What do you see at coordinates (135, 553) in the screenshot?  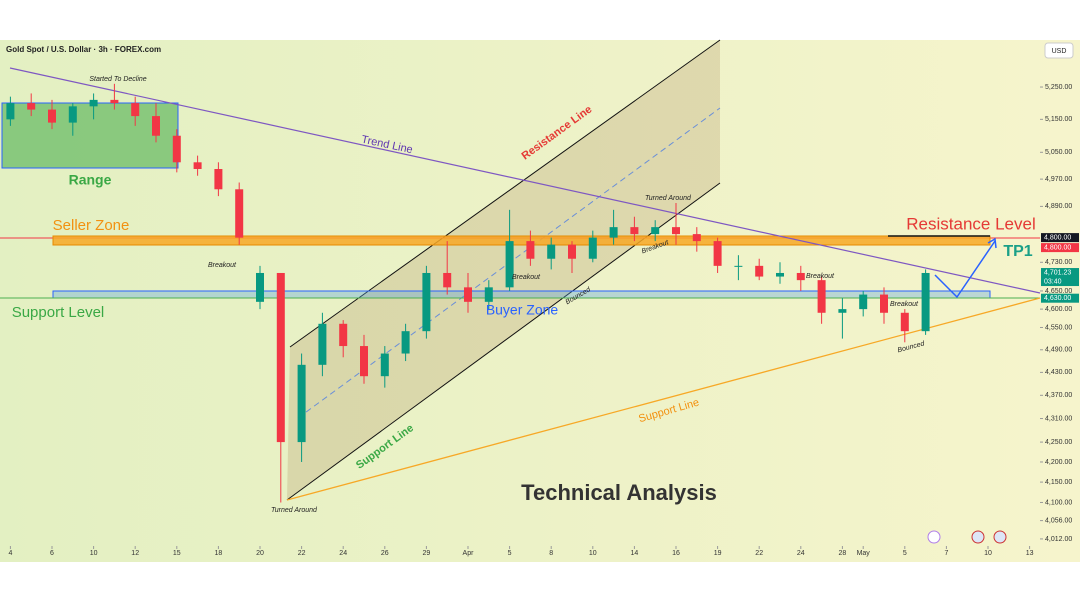 I see `x-tick-label: 12` at bounding box center [135, 553].